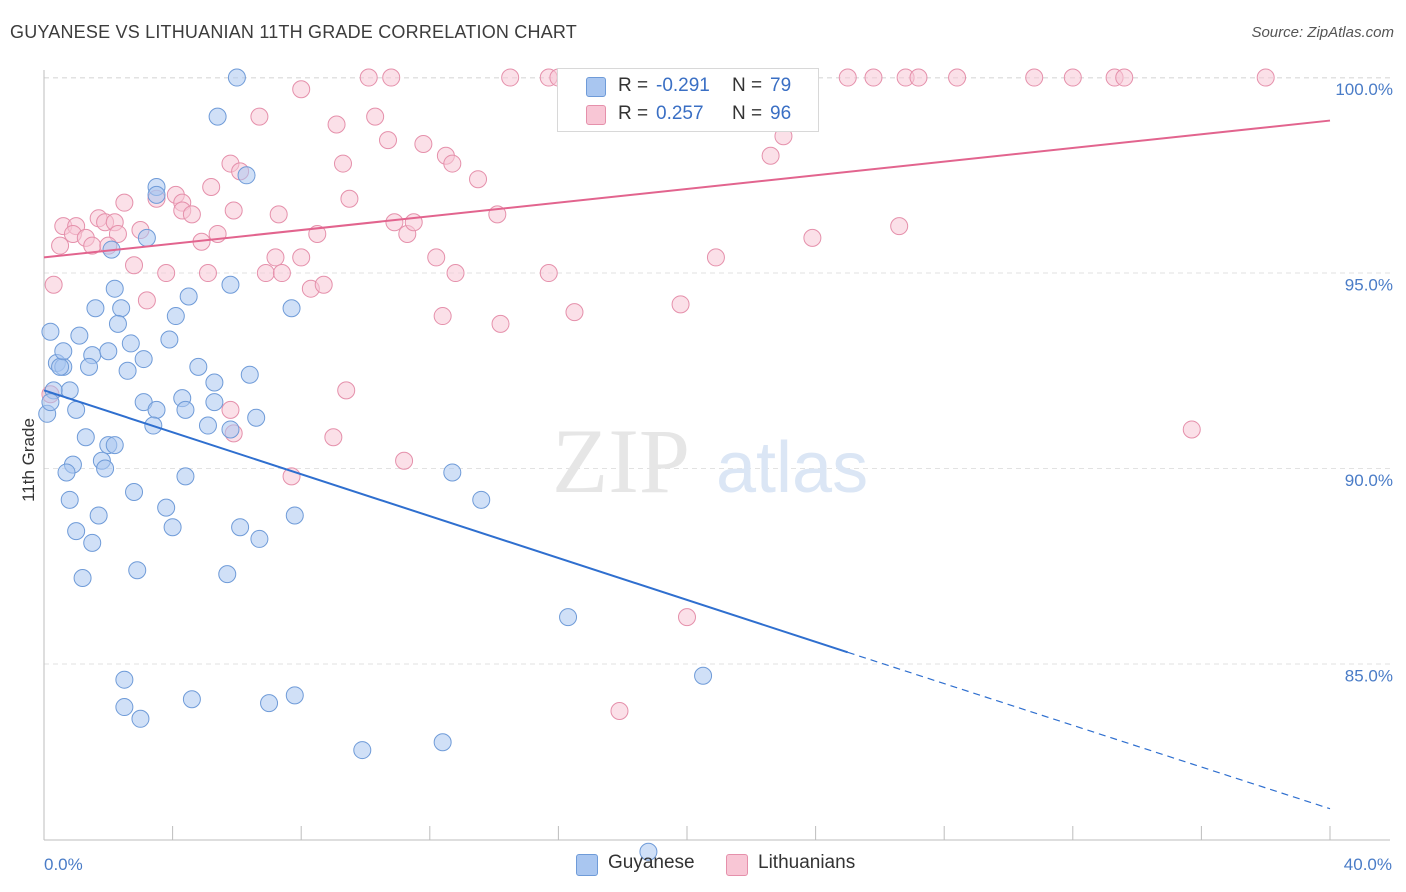 Image resolution: width=1406 pixels, height=892 pixels. What do you see at coordinates (1089, 730) in the screenshot?
I see `guyanese-trend-extension` at bounding box center [1089, 730].